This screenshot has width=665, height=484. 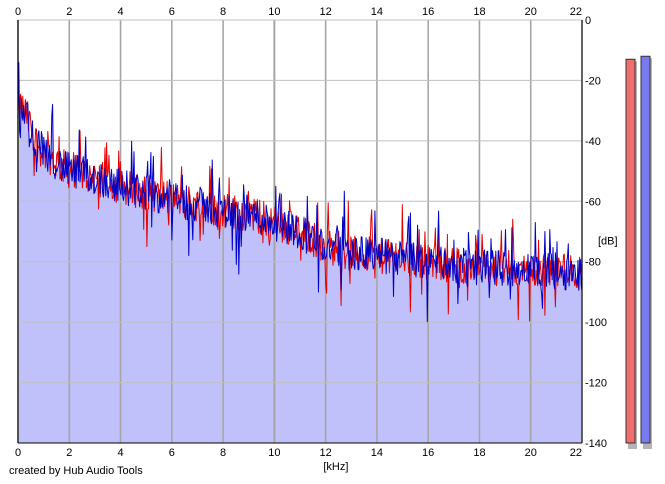 I want to click on y-tick-label: -100, so click(x=596, y=323).